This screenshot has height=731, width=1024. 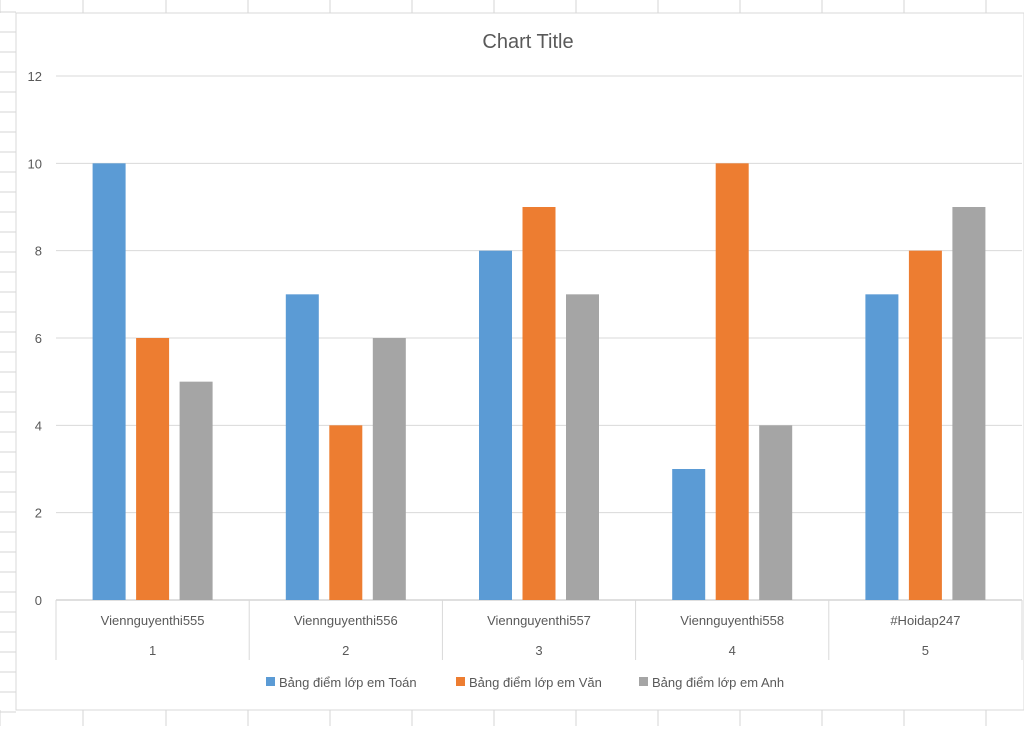 I want to click on legend-item: Bảng điểm lớp em Anh, so click(x=711, y=682).